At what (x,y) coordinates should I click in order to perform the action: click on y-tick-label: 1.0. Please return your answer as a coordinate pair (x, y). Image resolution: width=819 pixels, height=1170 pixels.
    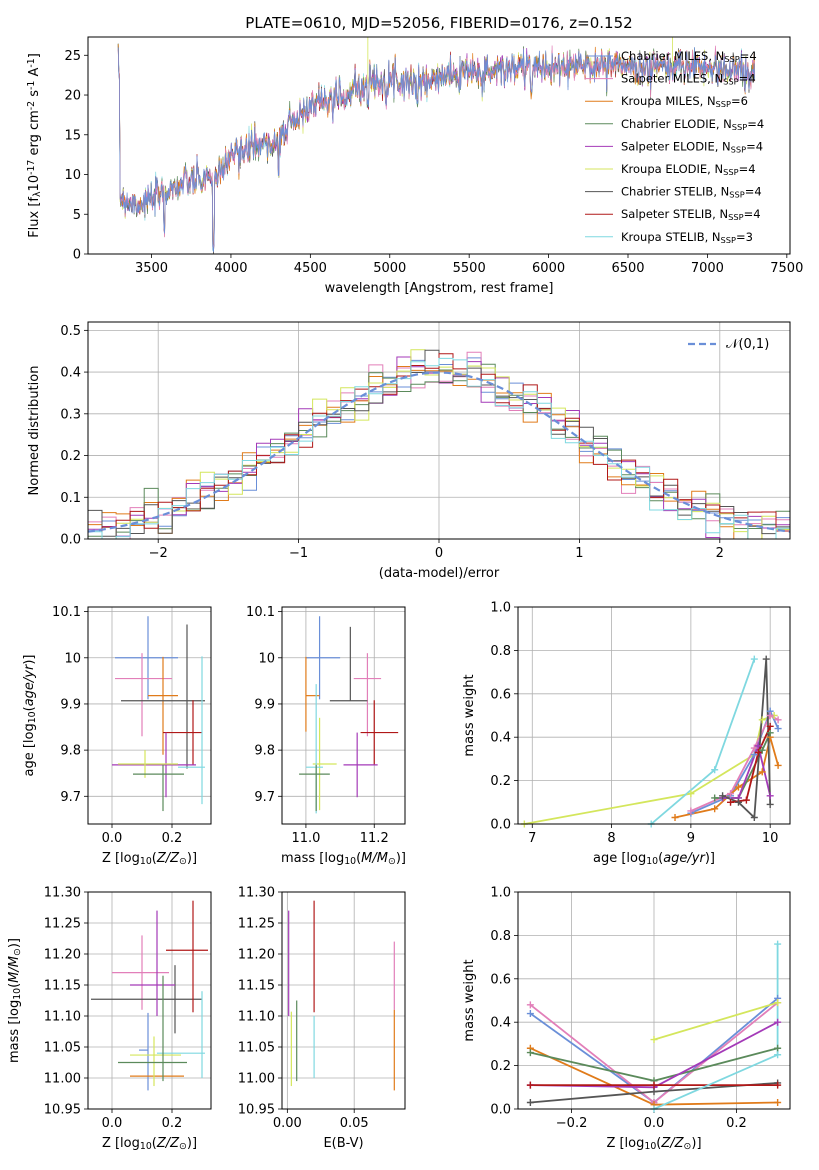
    Looking at the image, I should click on (500, 893).